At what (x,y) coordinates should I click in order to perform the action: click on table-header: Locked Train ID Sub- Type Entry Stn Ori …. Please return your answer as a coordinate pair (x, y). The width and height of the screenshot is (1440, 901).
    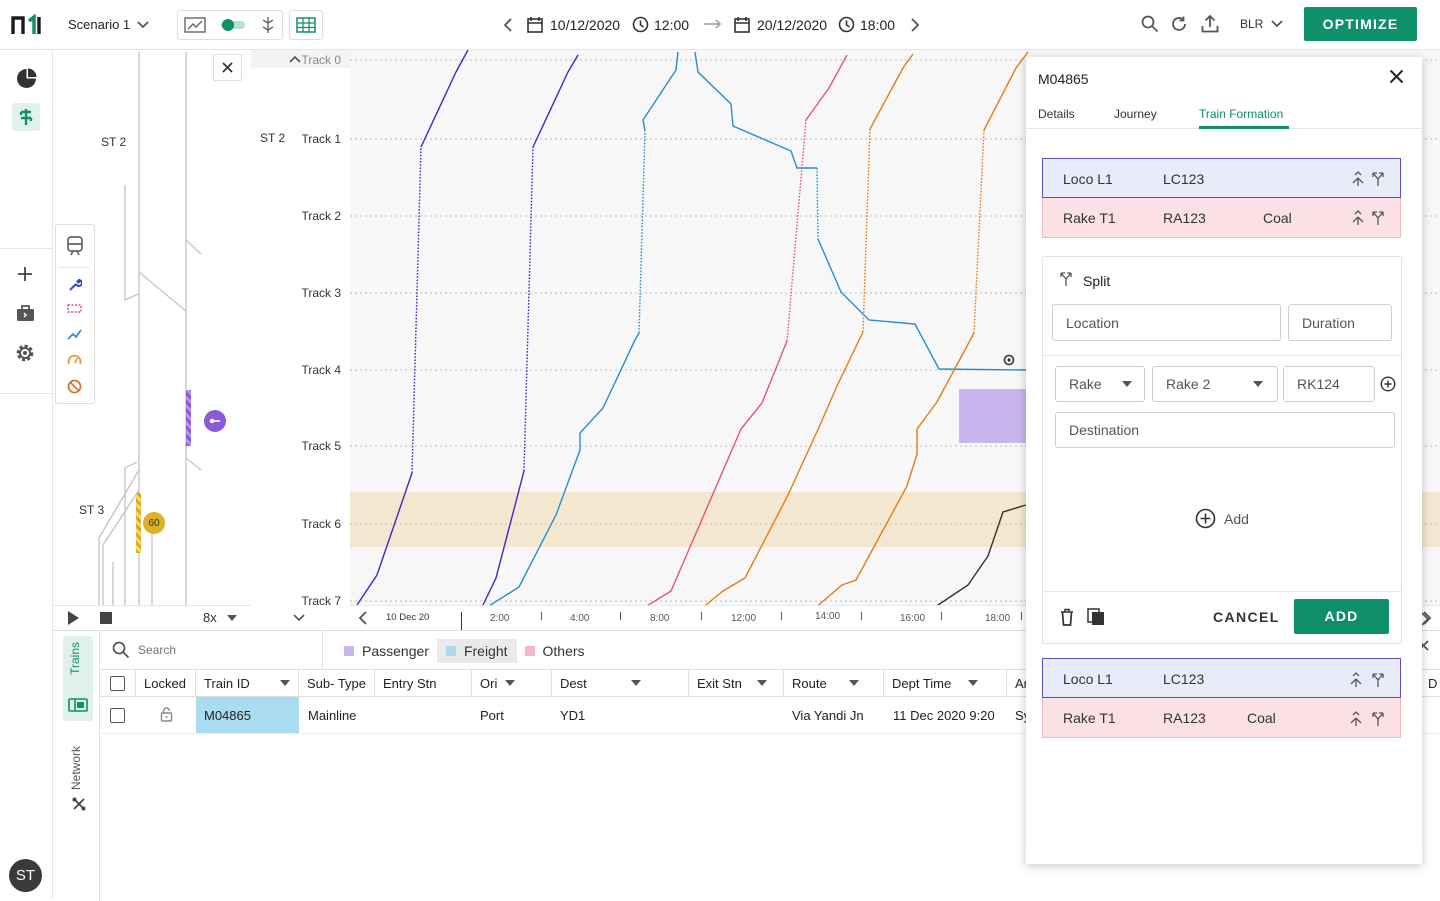
    Looking at the image, I should click on (770, 683).